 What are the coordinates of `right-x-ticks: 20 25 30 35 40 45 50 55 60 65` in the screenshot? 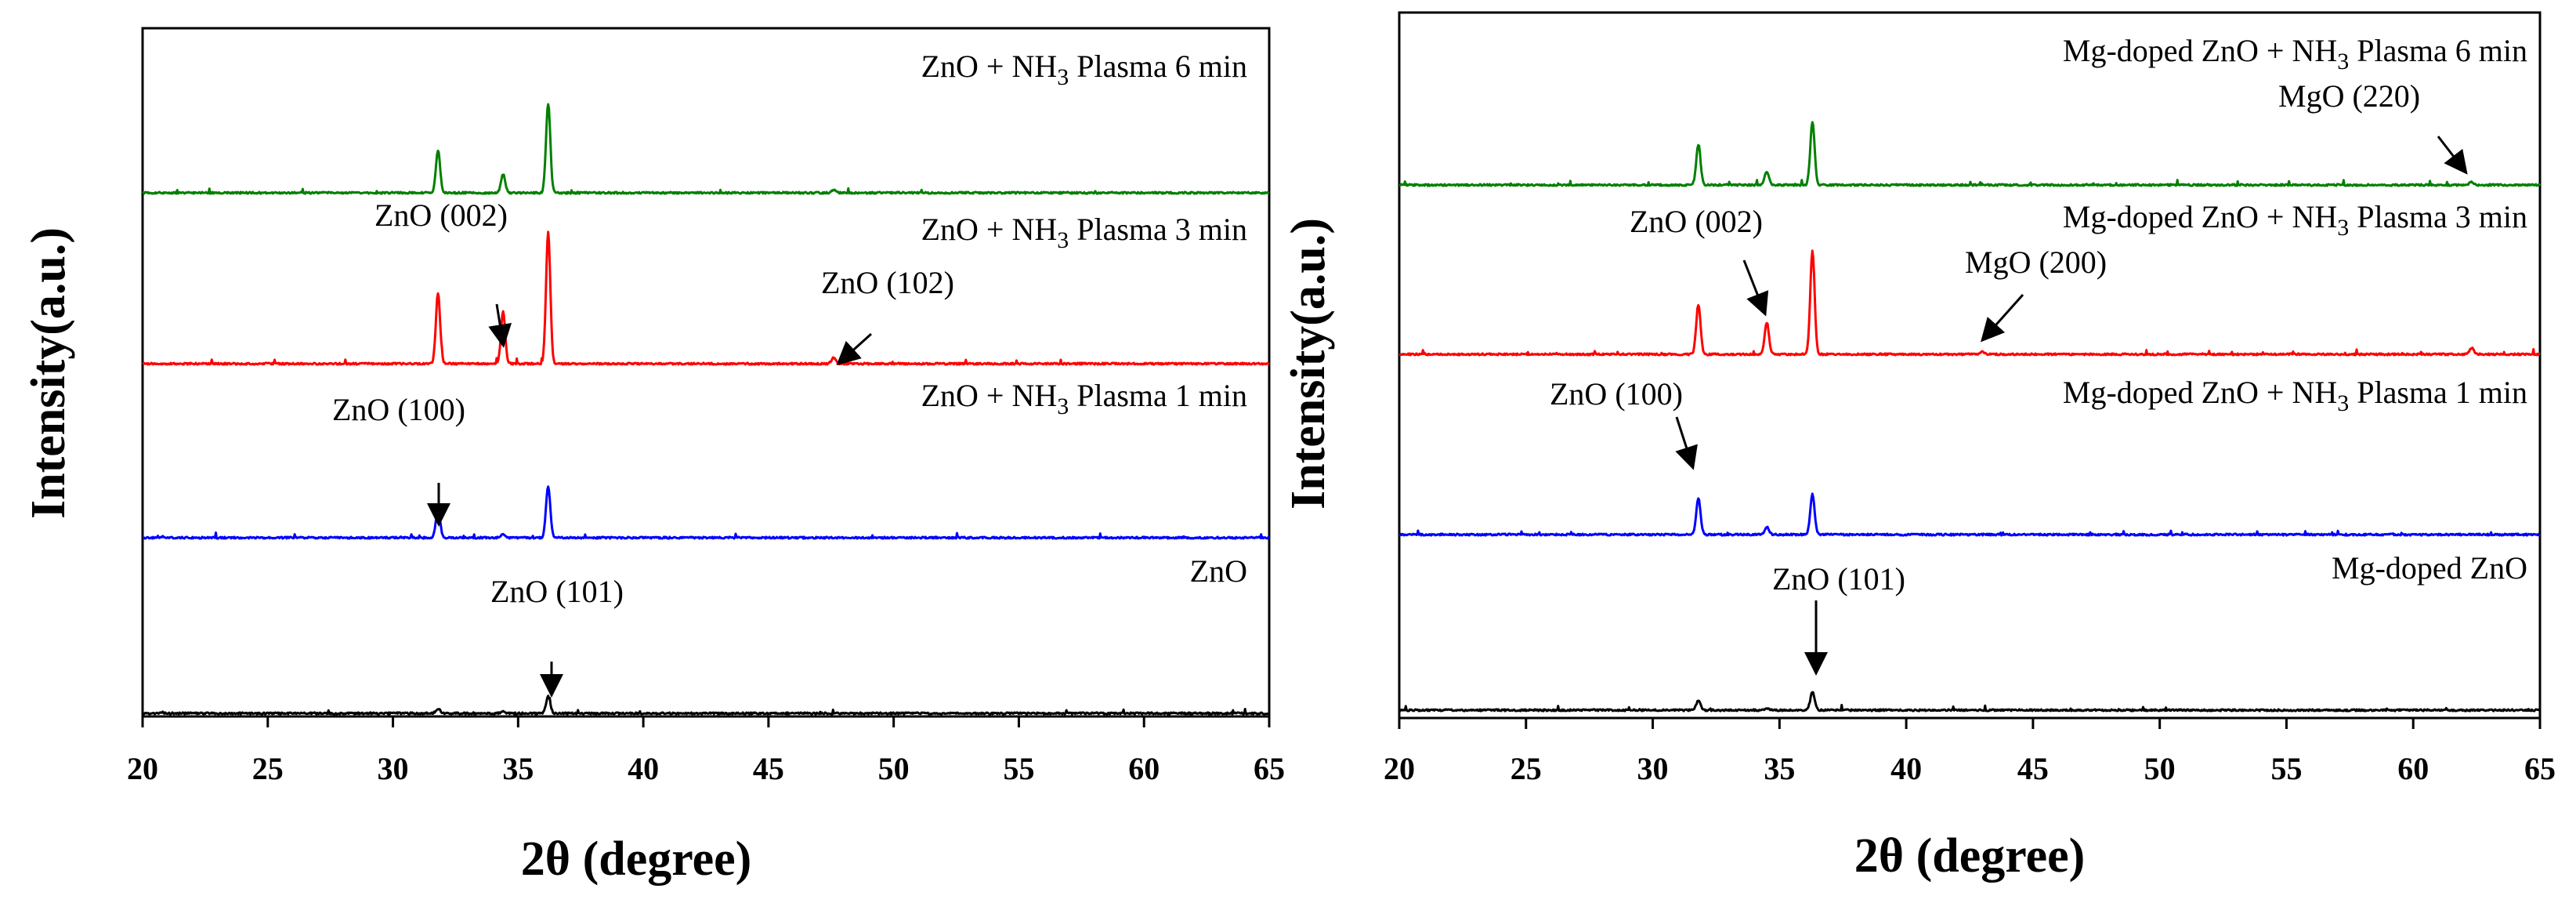 It's located at (1970, 752).